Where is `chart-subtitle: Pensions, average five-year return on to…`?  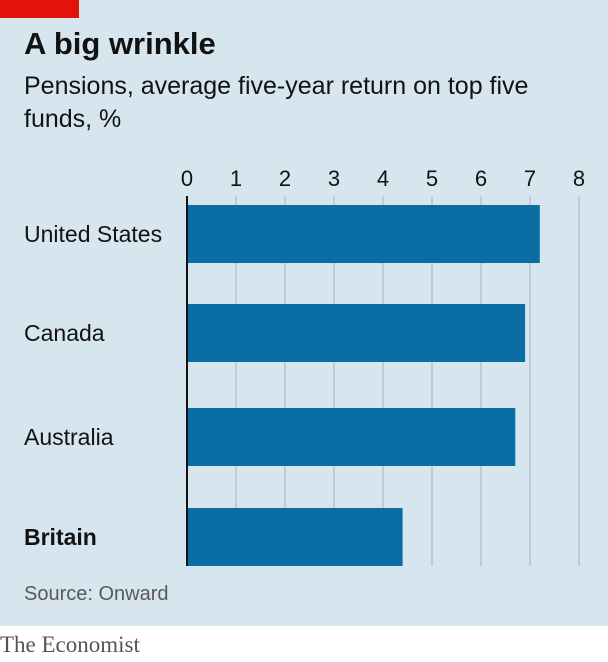
chart-subtitle: Pensions, average five-year return on to… is located at coordinates (276, 102).